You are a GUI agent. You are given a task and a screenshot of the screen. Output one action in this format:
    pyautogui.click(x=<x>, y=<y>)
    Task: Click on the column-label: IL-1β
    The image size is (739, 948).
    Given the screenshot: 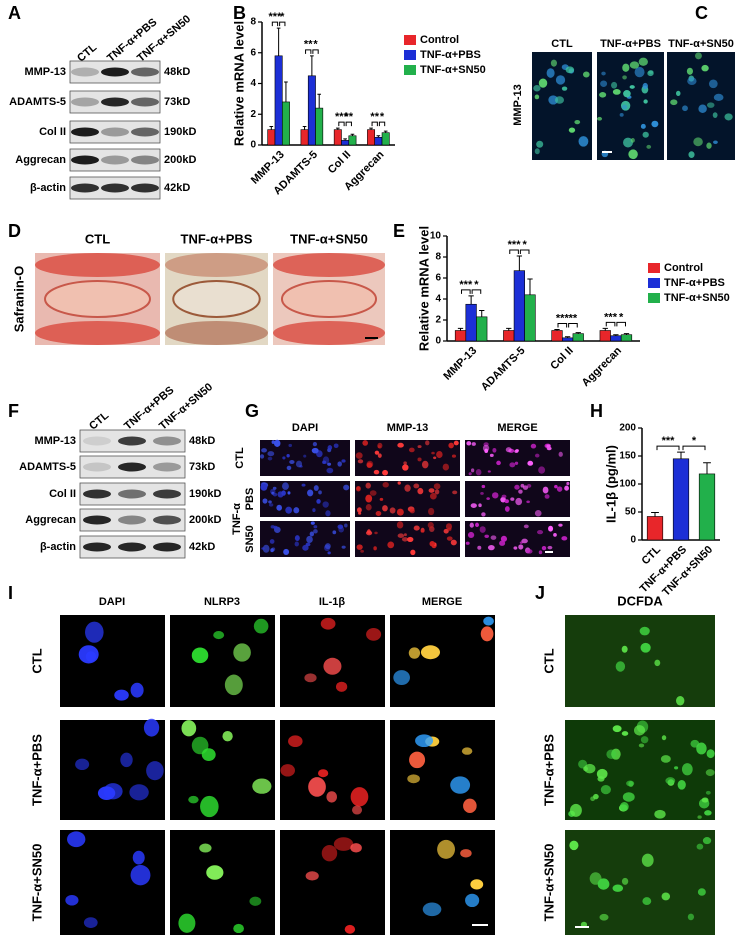 What is the action you would take?
    pyautogui.click(x=332, y=602)
    